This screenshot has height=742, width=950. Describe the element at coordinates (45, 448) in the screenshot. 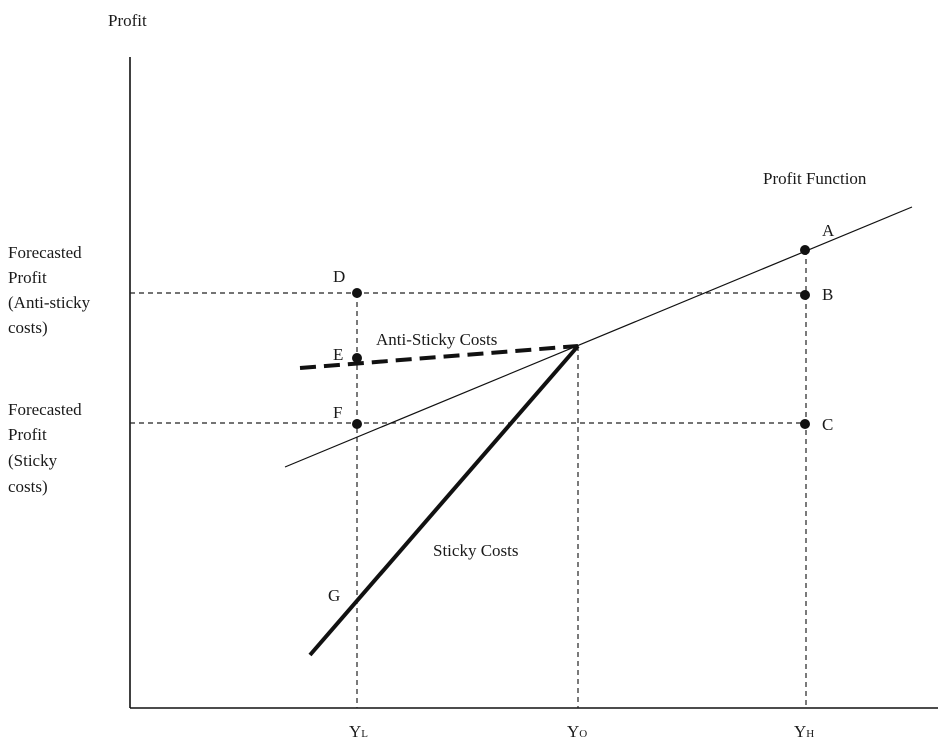

I see `sticky-forecast-label: Forecasted Profit (Sticky costs)` at that location.